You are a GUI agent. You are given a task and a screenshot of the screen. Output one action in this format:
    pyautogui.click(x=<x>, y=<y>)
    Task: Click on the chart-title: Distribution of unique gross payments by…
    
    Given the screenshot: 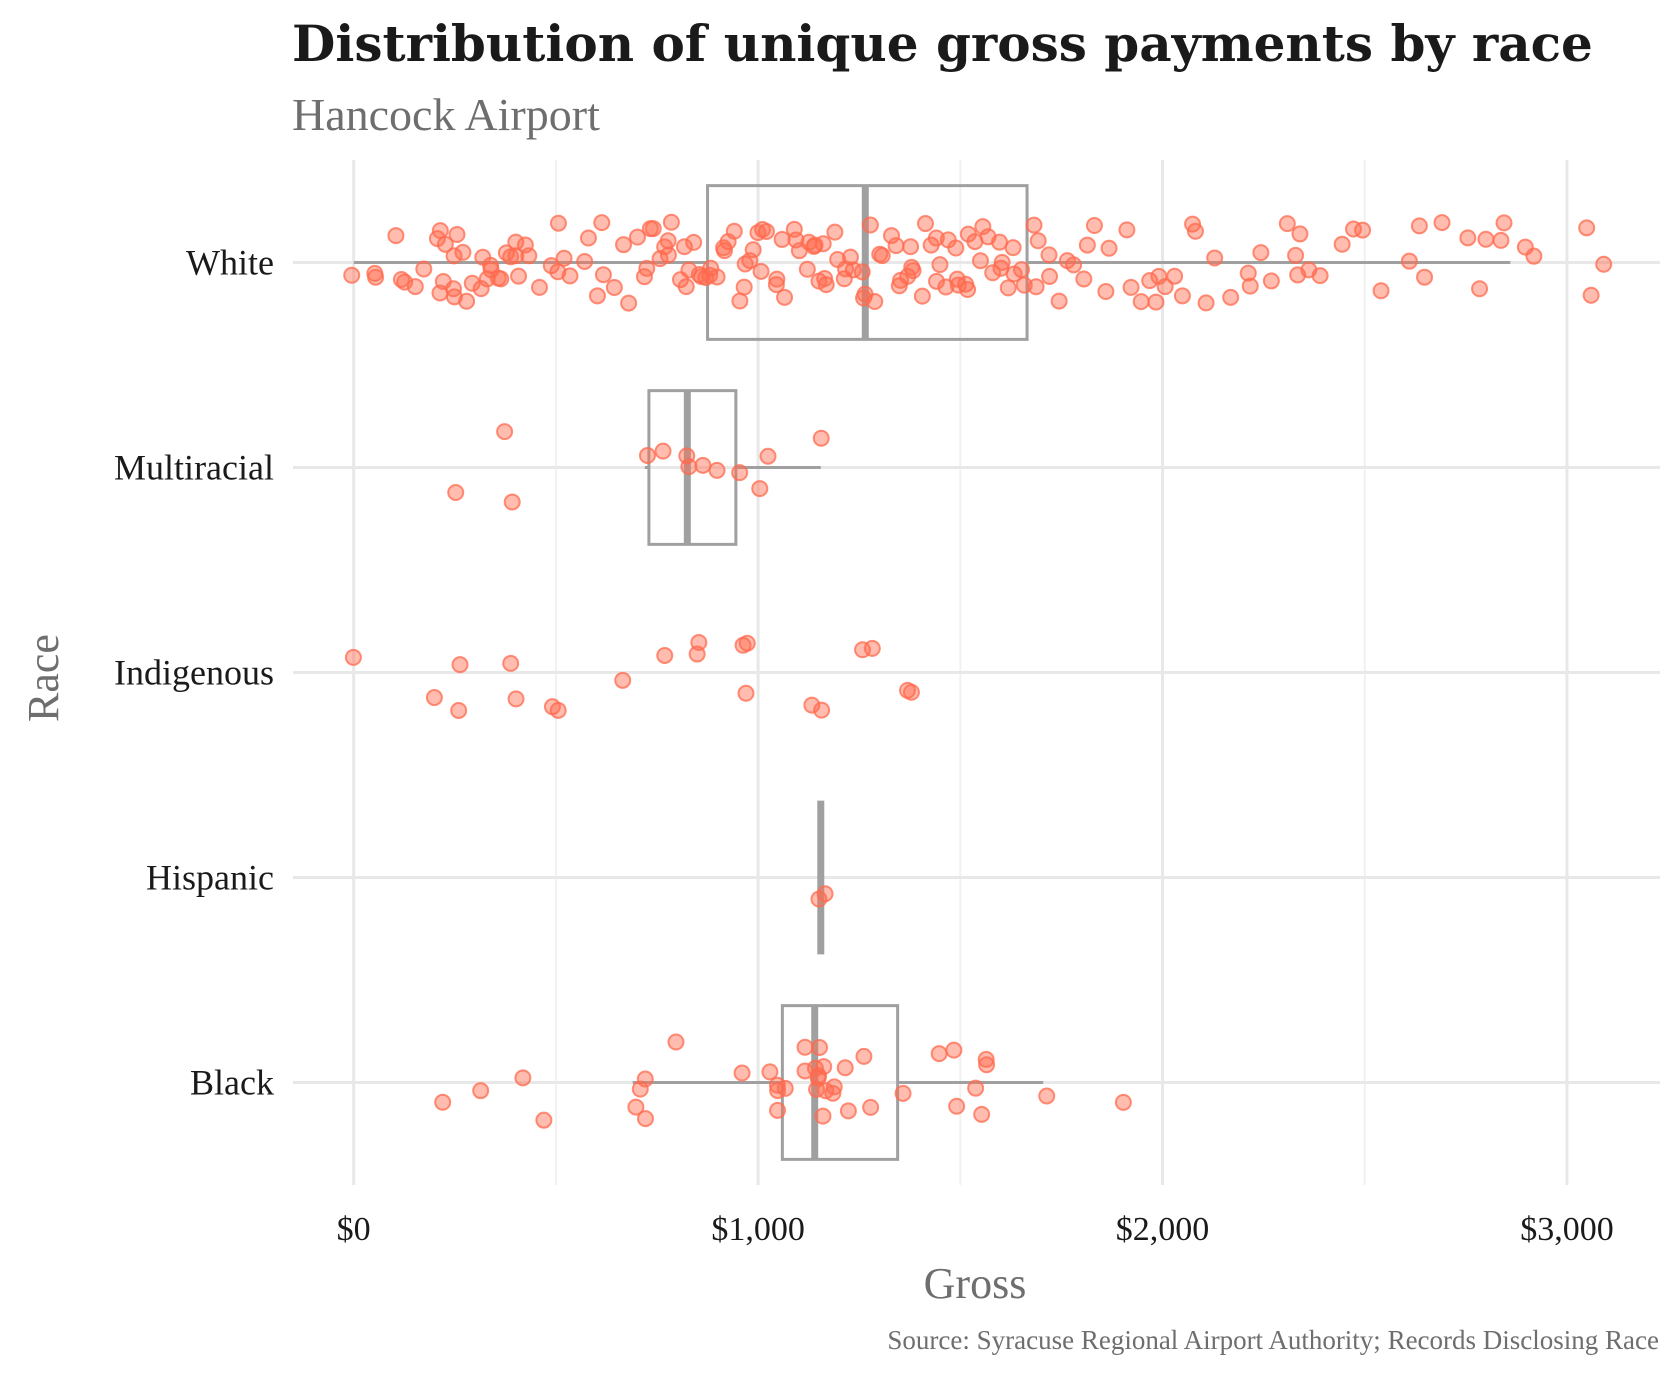 What is the action you would take?
    pyautogui.click(x=942, y=43)
    